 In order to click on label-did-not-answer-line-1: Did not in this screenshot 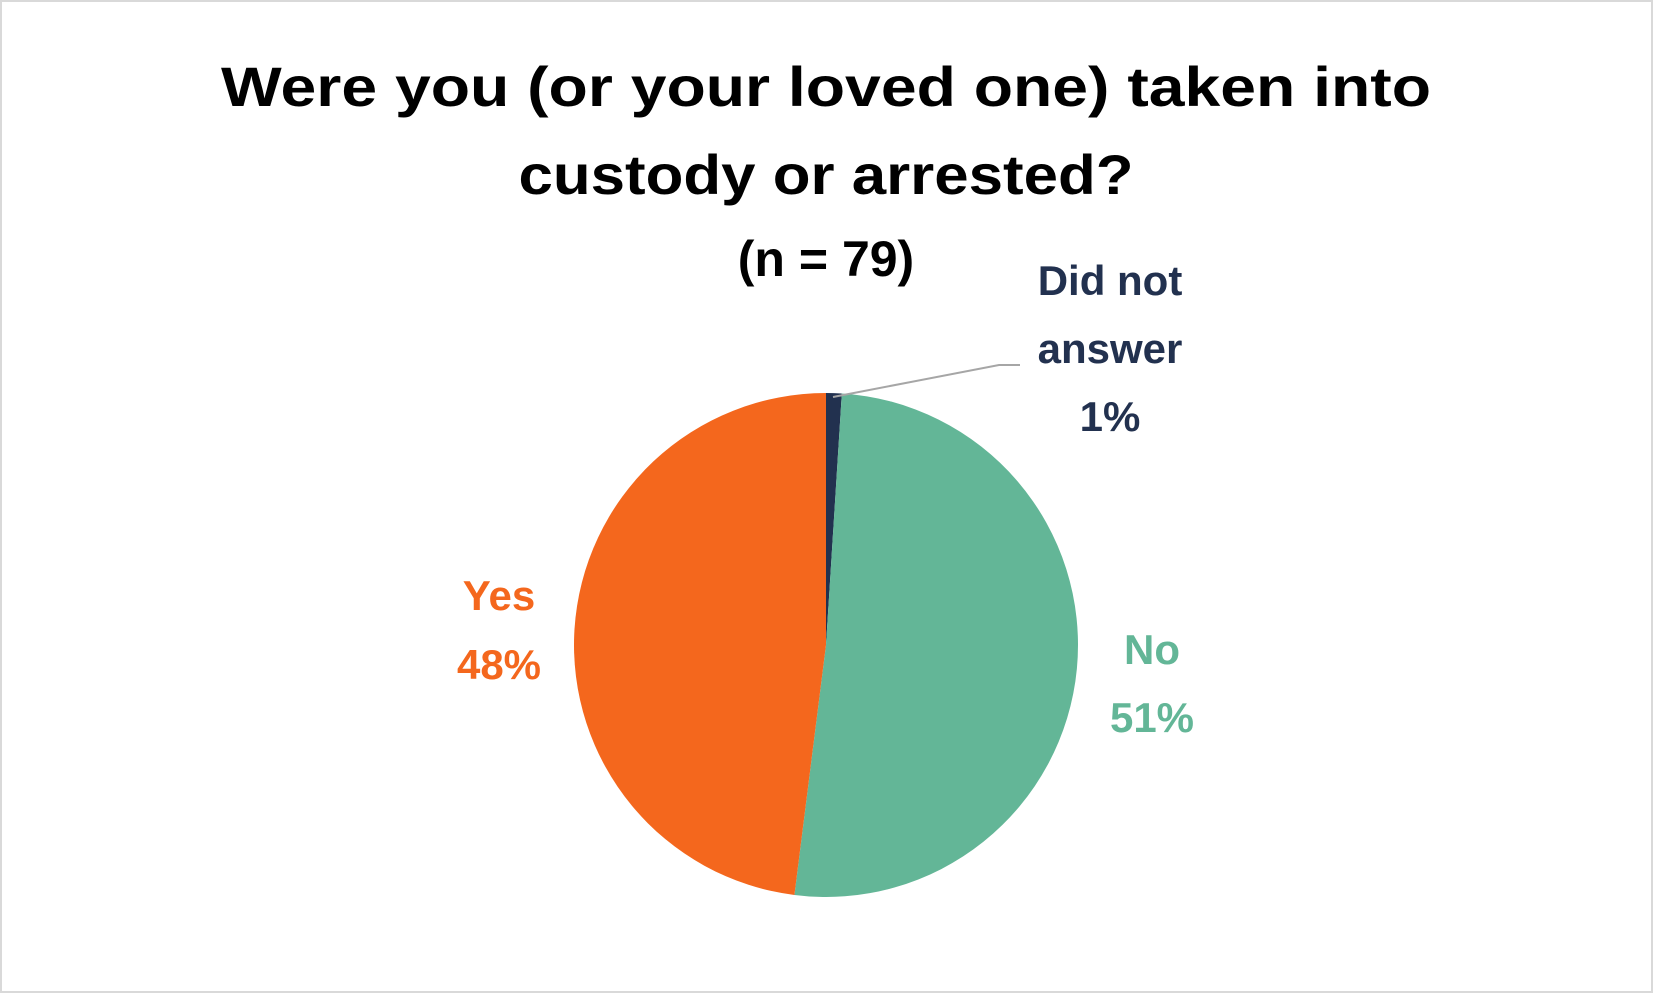, I will do `click(1110, 280)`.